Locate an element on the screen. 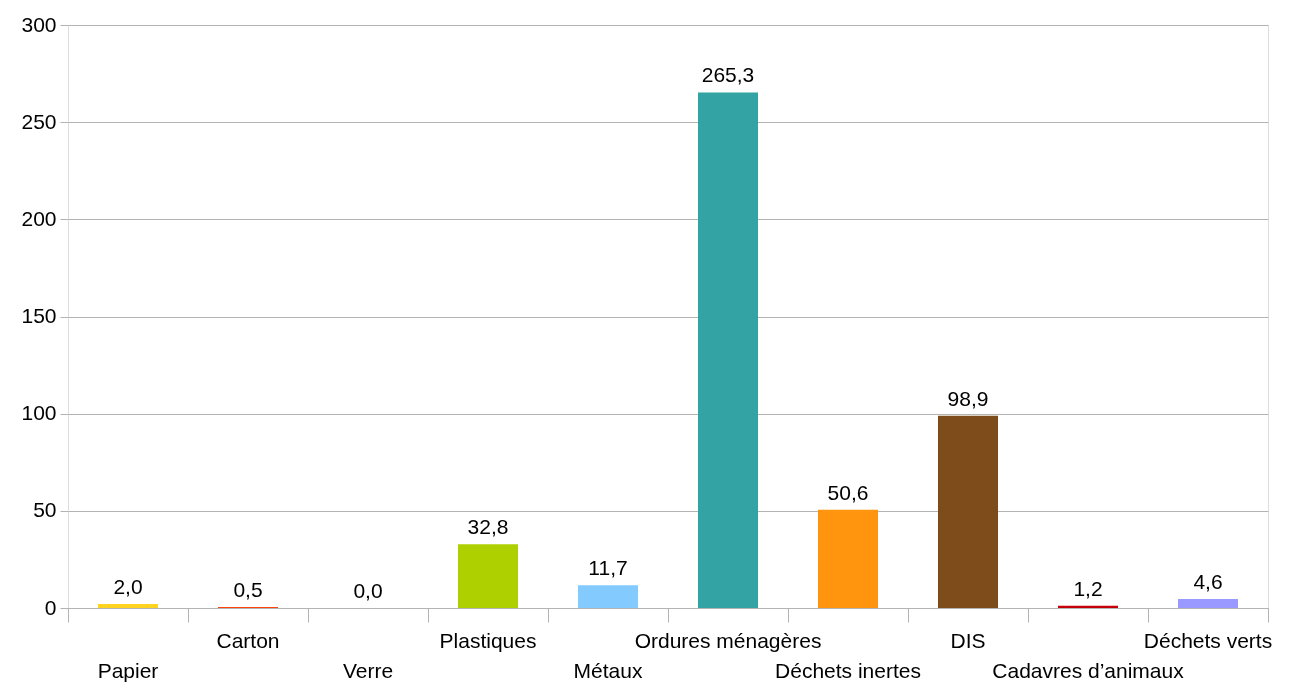 The height and width of the screenshot is (686, 1290). x-tick-label: Métaux is located at coordinates (608, 670).